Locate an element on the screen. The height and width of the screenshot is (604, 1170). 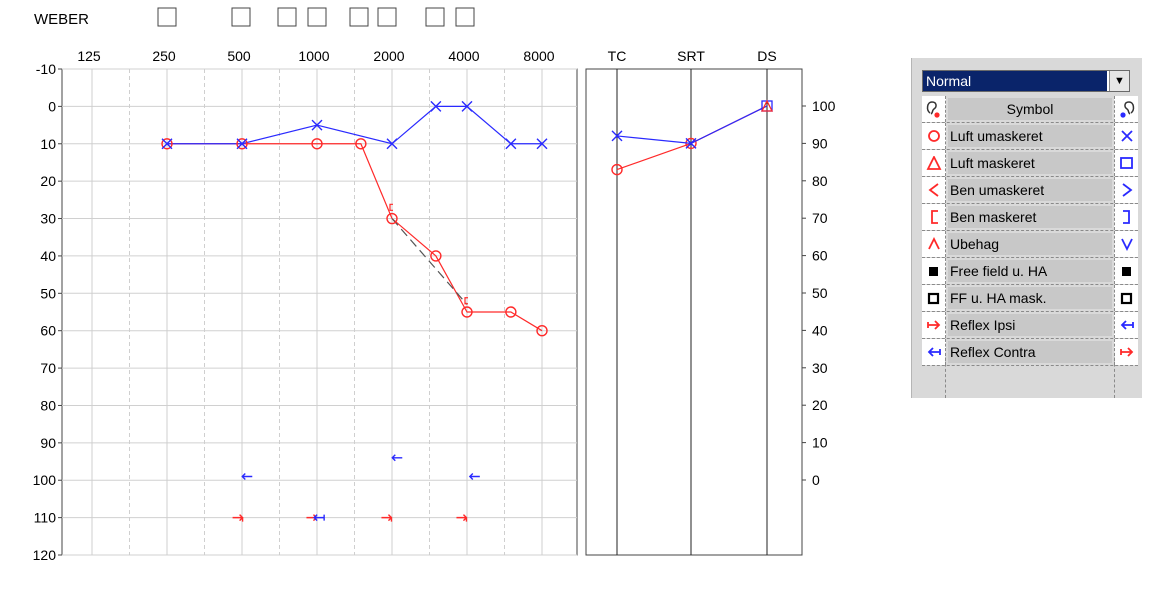
bracket-mark is located at coordinates (391, 207).